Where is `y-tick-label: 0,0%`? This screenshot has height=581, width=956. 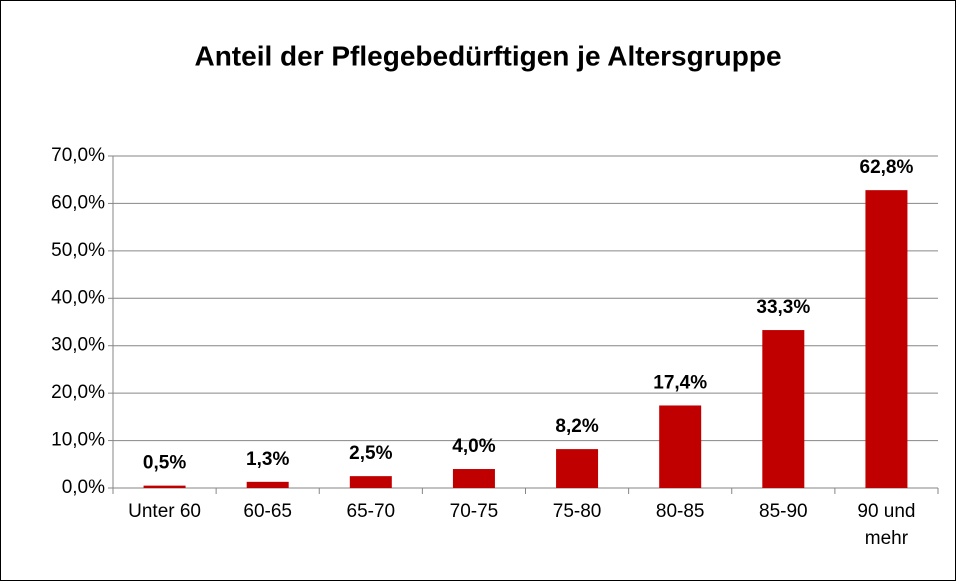
y-tick-label: 0,0% is located at coordinates (83, 487).